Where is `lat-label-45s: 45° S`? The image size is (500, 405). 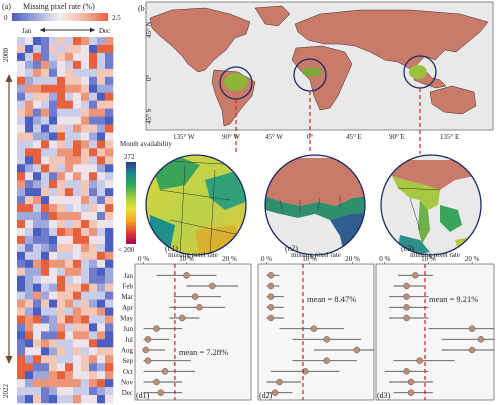 lat-label-45s: 45° S is located at coordinates (149, 116).